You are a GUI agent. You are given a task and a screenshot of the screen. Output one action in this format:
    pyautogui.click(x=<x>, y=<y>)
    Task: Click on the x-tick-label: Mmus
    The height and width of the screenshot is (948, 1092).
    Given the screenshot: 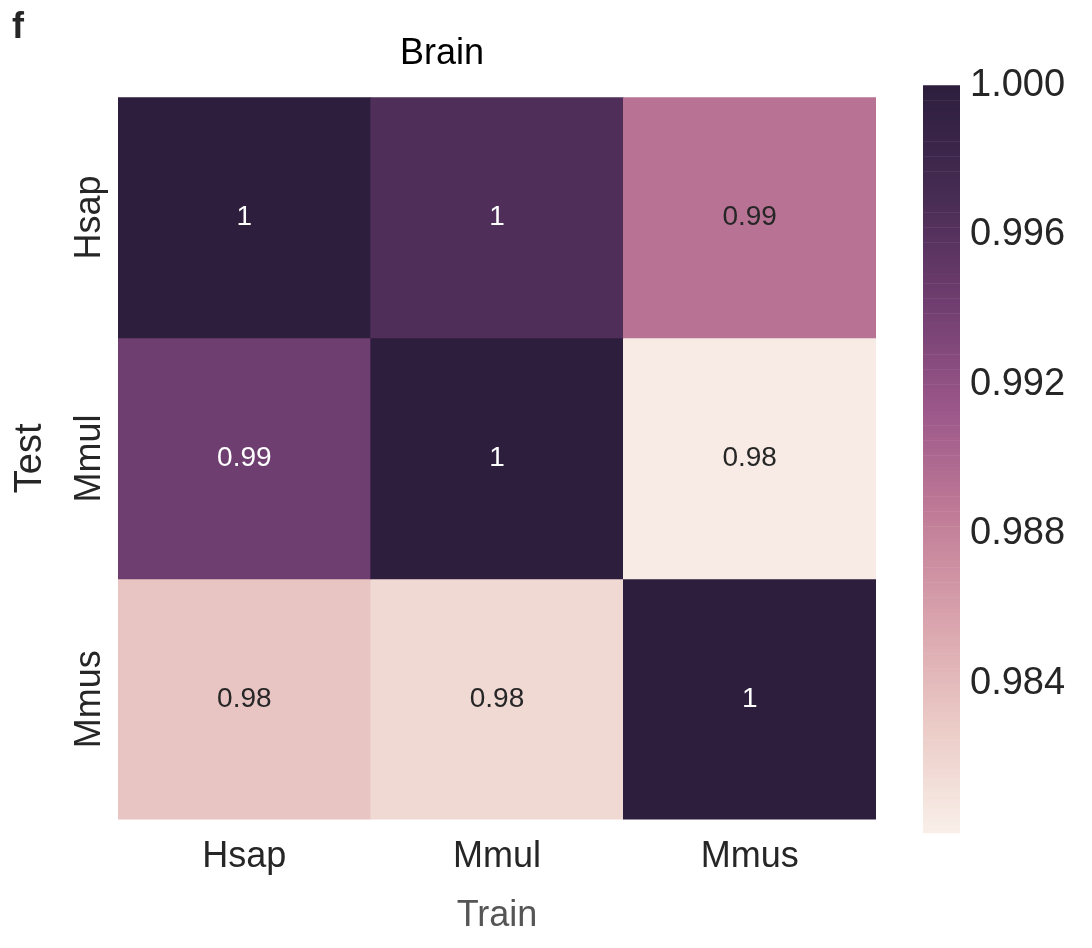 What is the action you would take?
    pyautogui.click(x=749, y=855)
    